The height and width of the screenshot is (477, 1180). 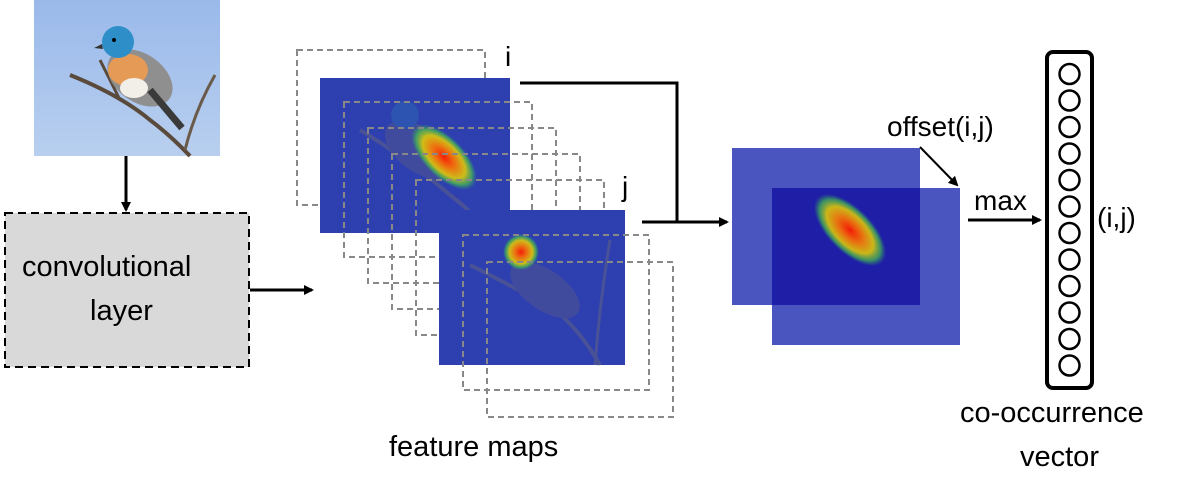 What do you see at coordinates (107, 267) in the screenshot?
I see `conv-layer-label-1: convolutional` at bounding box center [107, 267].